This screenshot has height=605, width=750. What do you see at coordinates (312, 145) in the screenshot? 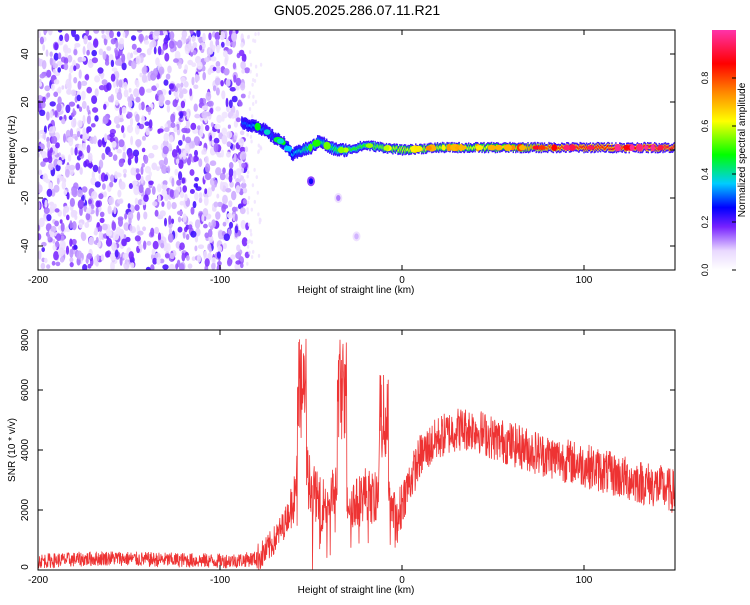
I see `spectrogram-ridge-core` at bounding box center [312, 145].